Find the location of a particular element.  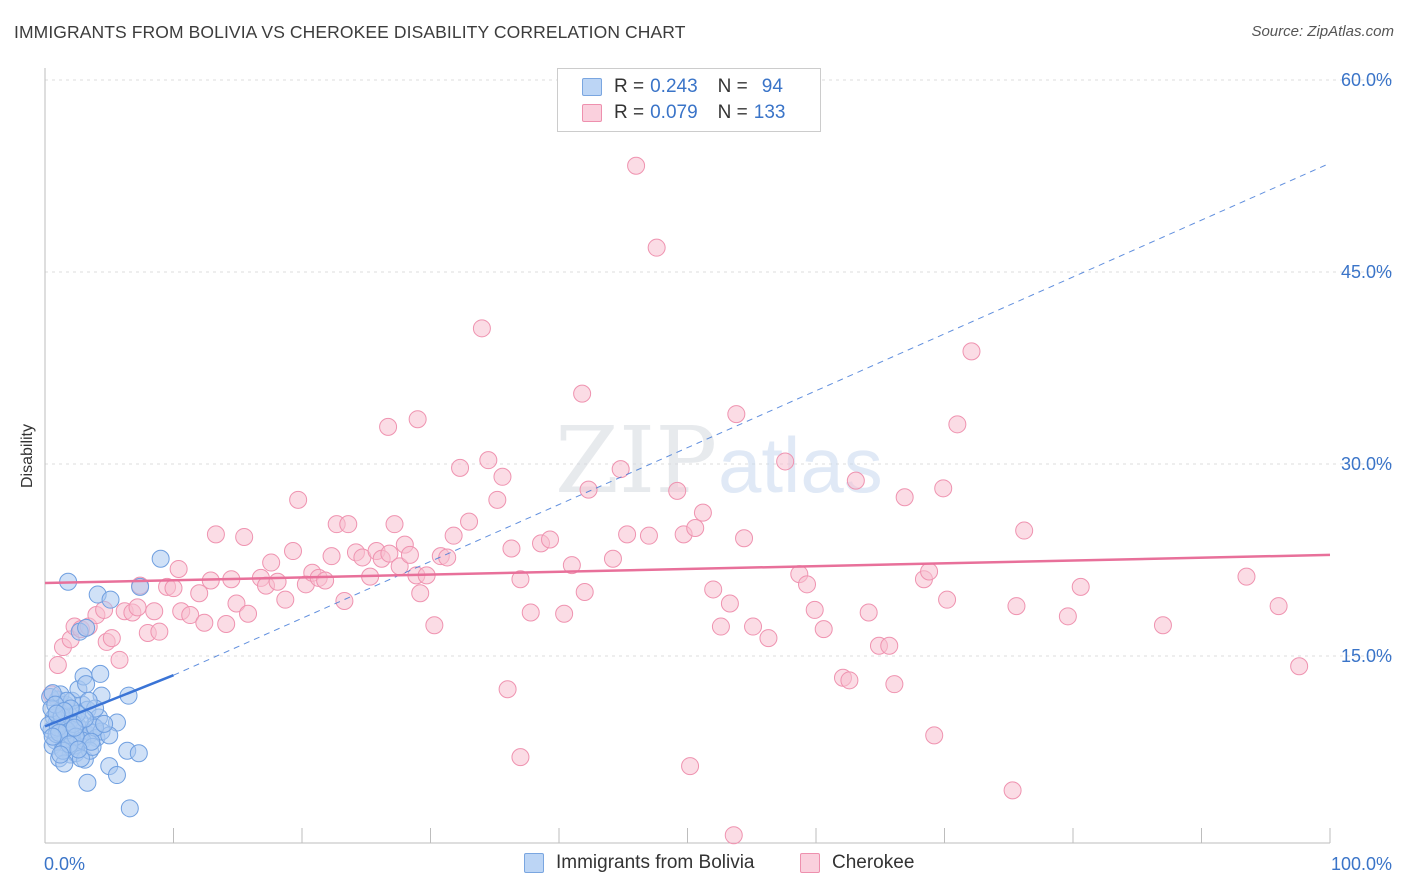

bottom-legend-cherokee: Cherokee is located at coordinates (857, 863).